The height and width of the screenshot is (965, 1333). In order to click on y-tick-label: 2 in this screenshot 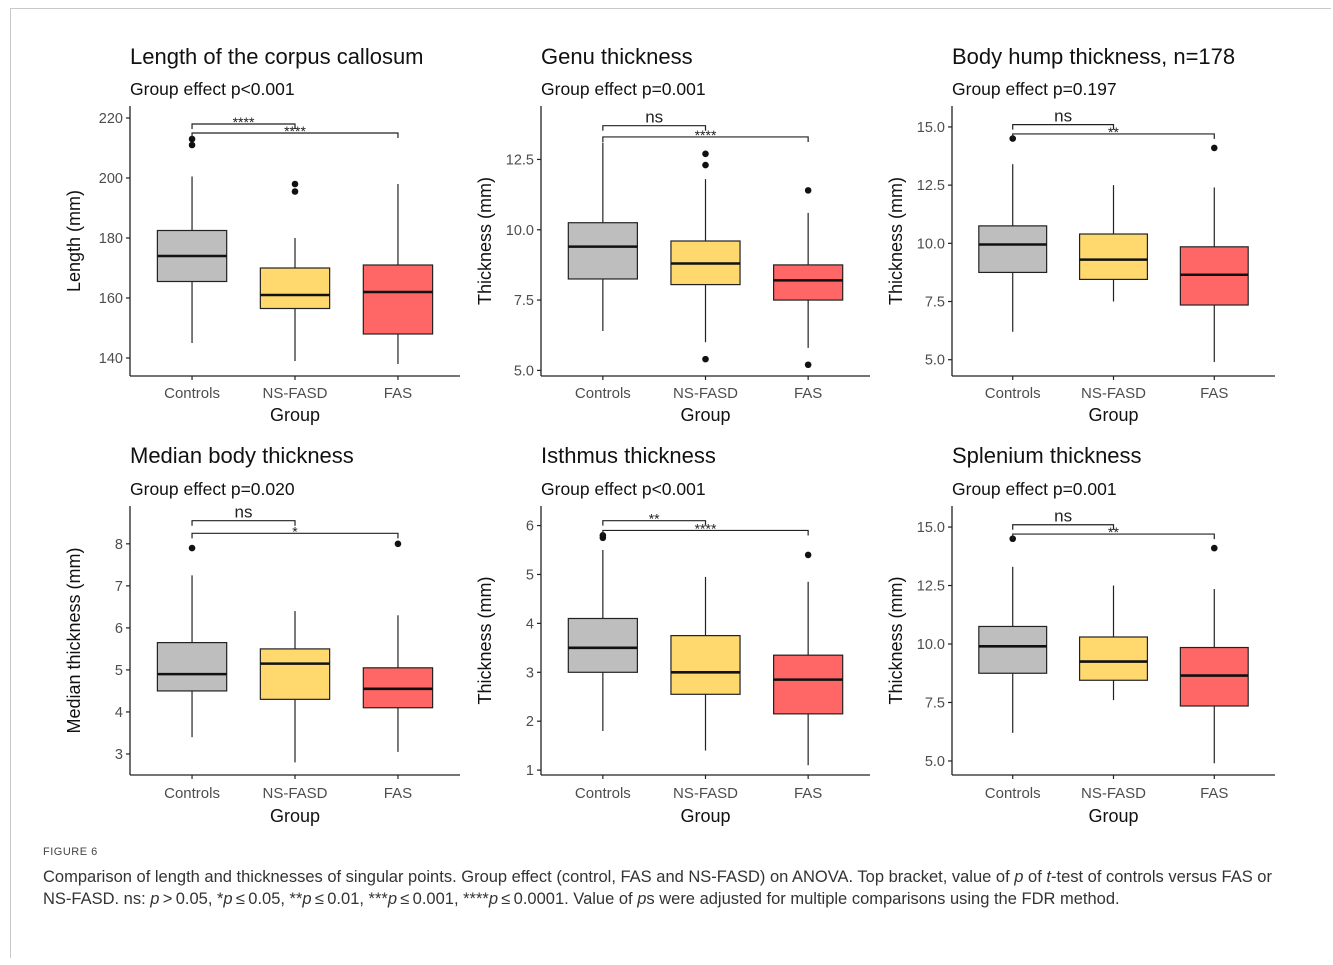, I will do `click(530, 722)`.